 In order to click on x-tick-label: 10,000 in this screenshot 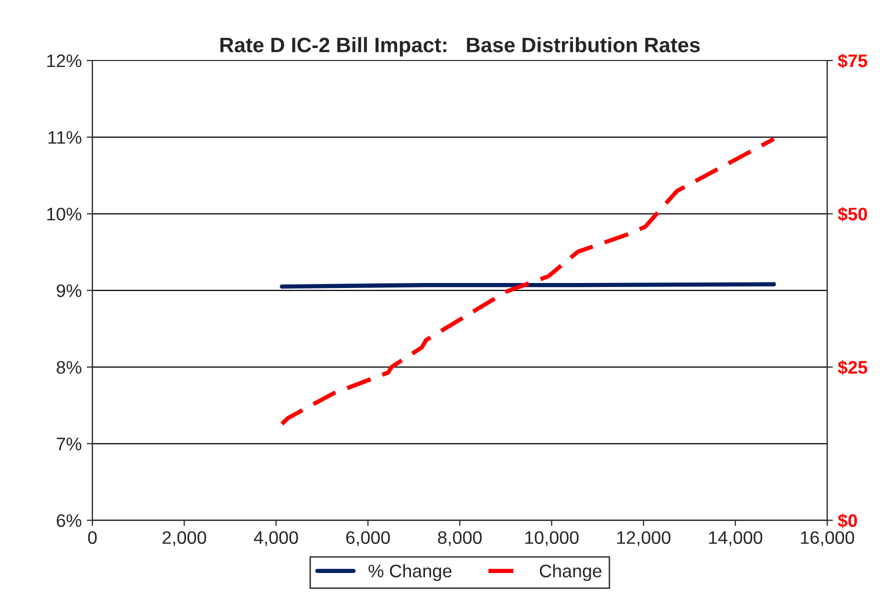, I will do `click(552, 538)`.